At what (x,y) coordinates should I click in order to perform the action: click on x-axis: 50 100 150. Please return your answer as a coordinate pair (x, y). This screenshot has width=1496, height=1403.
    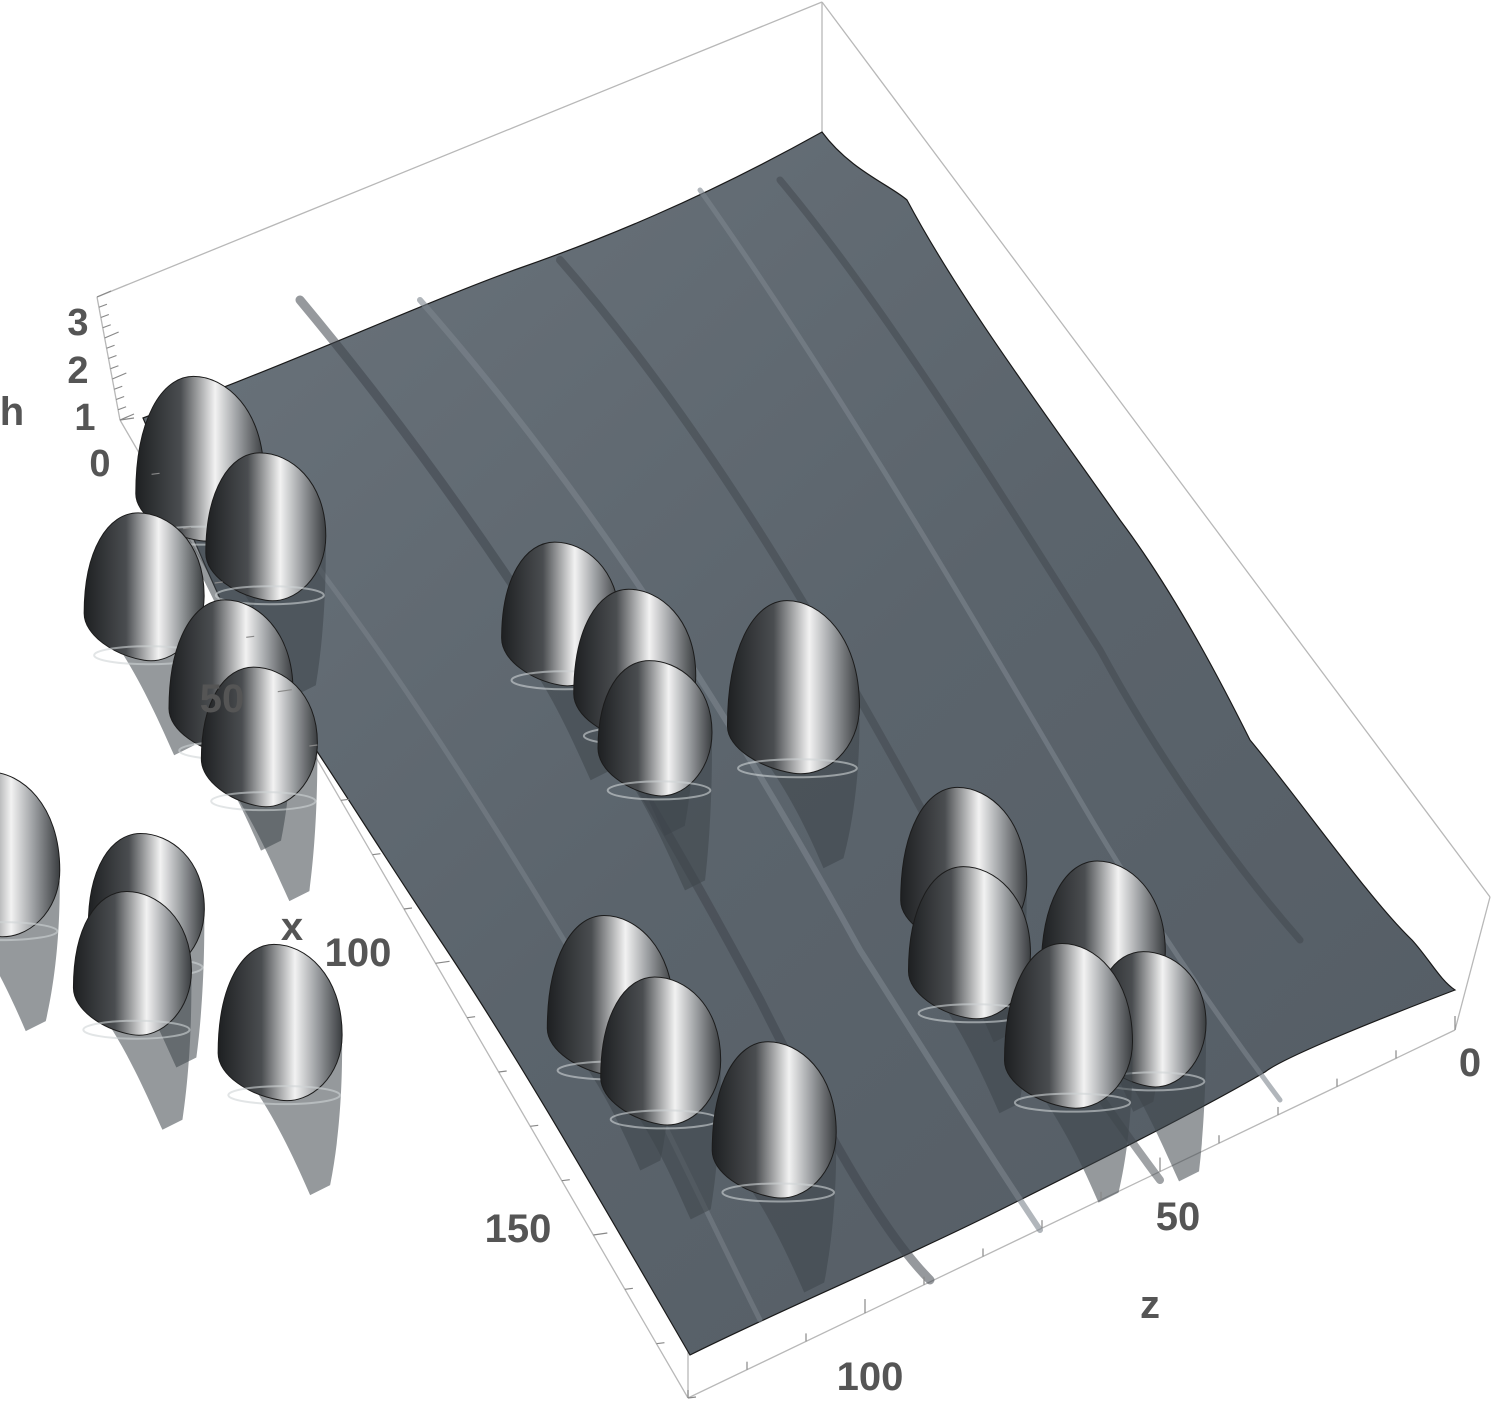
    Looking at the image, I should click on (376, 964).